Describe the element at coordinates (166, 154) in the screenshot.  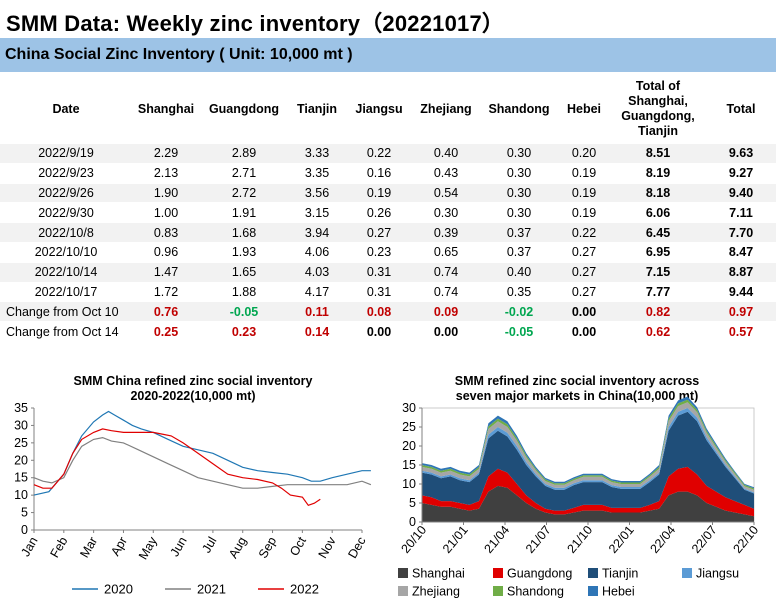
I see `cell-value: 2.29` at that location.